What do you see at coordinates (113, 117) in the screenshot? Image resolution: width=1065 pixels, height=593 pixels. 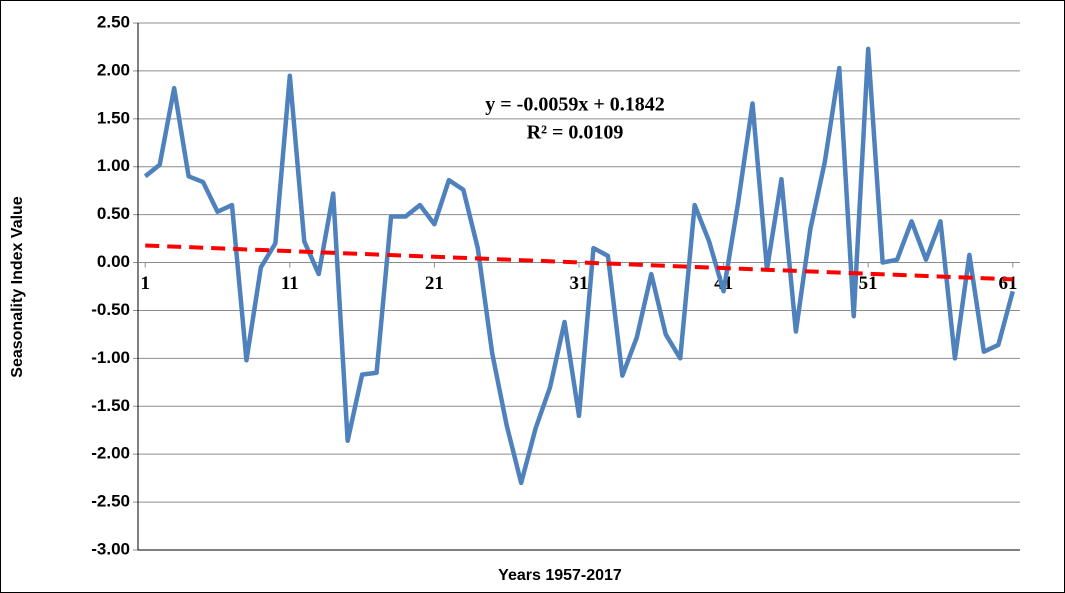 I see `y-tick-label: 1.50` at bounding box center [113, 117].